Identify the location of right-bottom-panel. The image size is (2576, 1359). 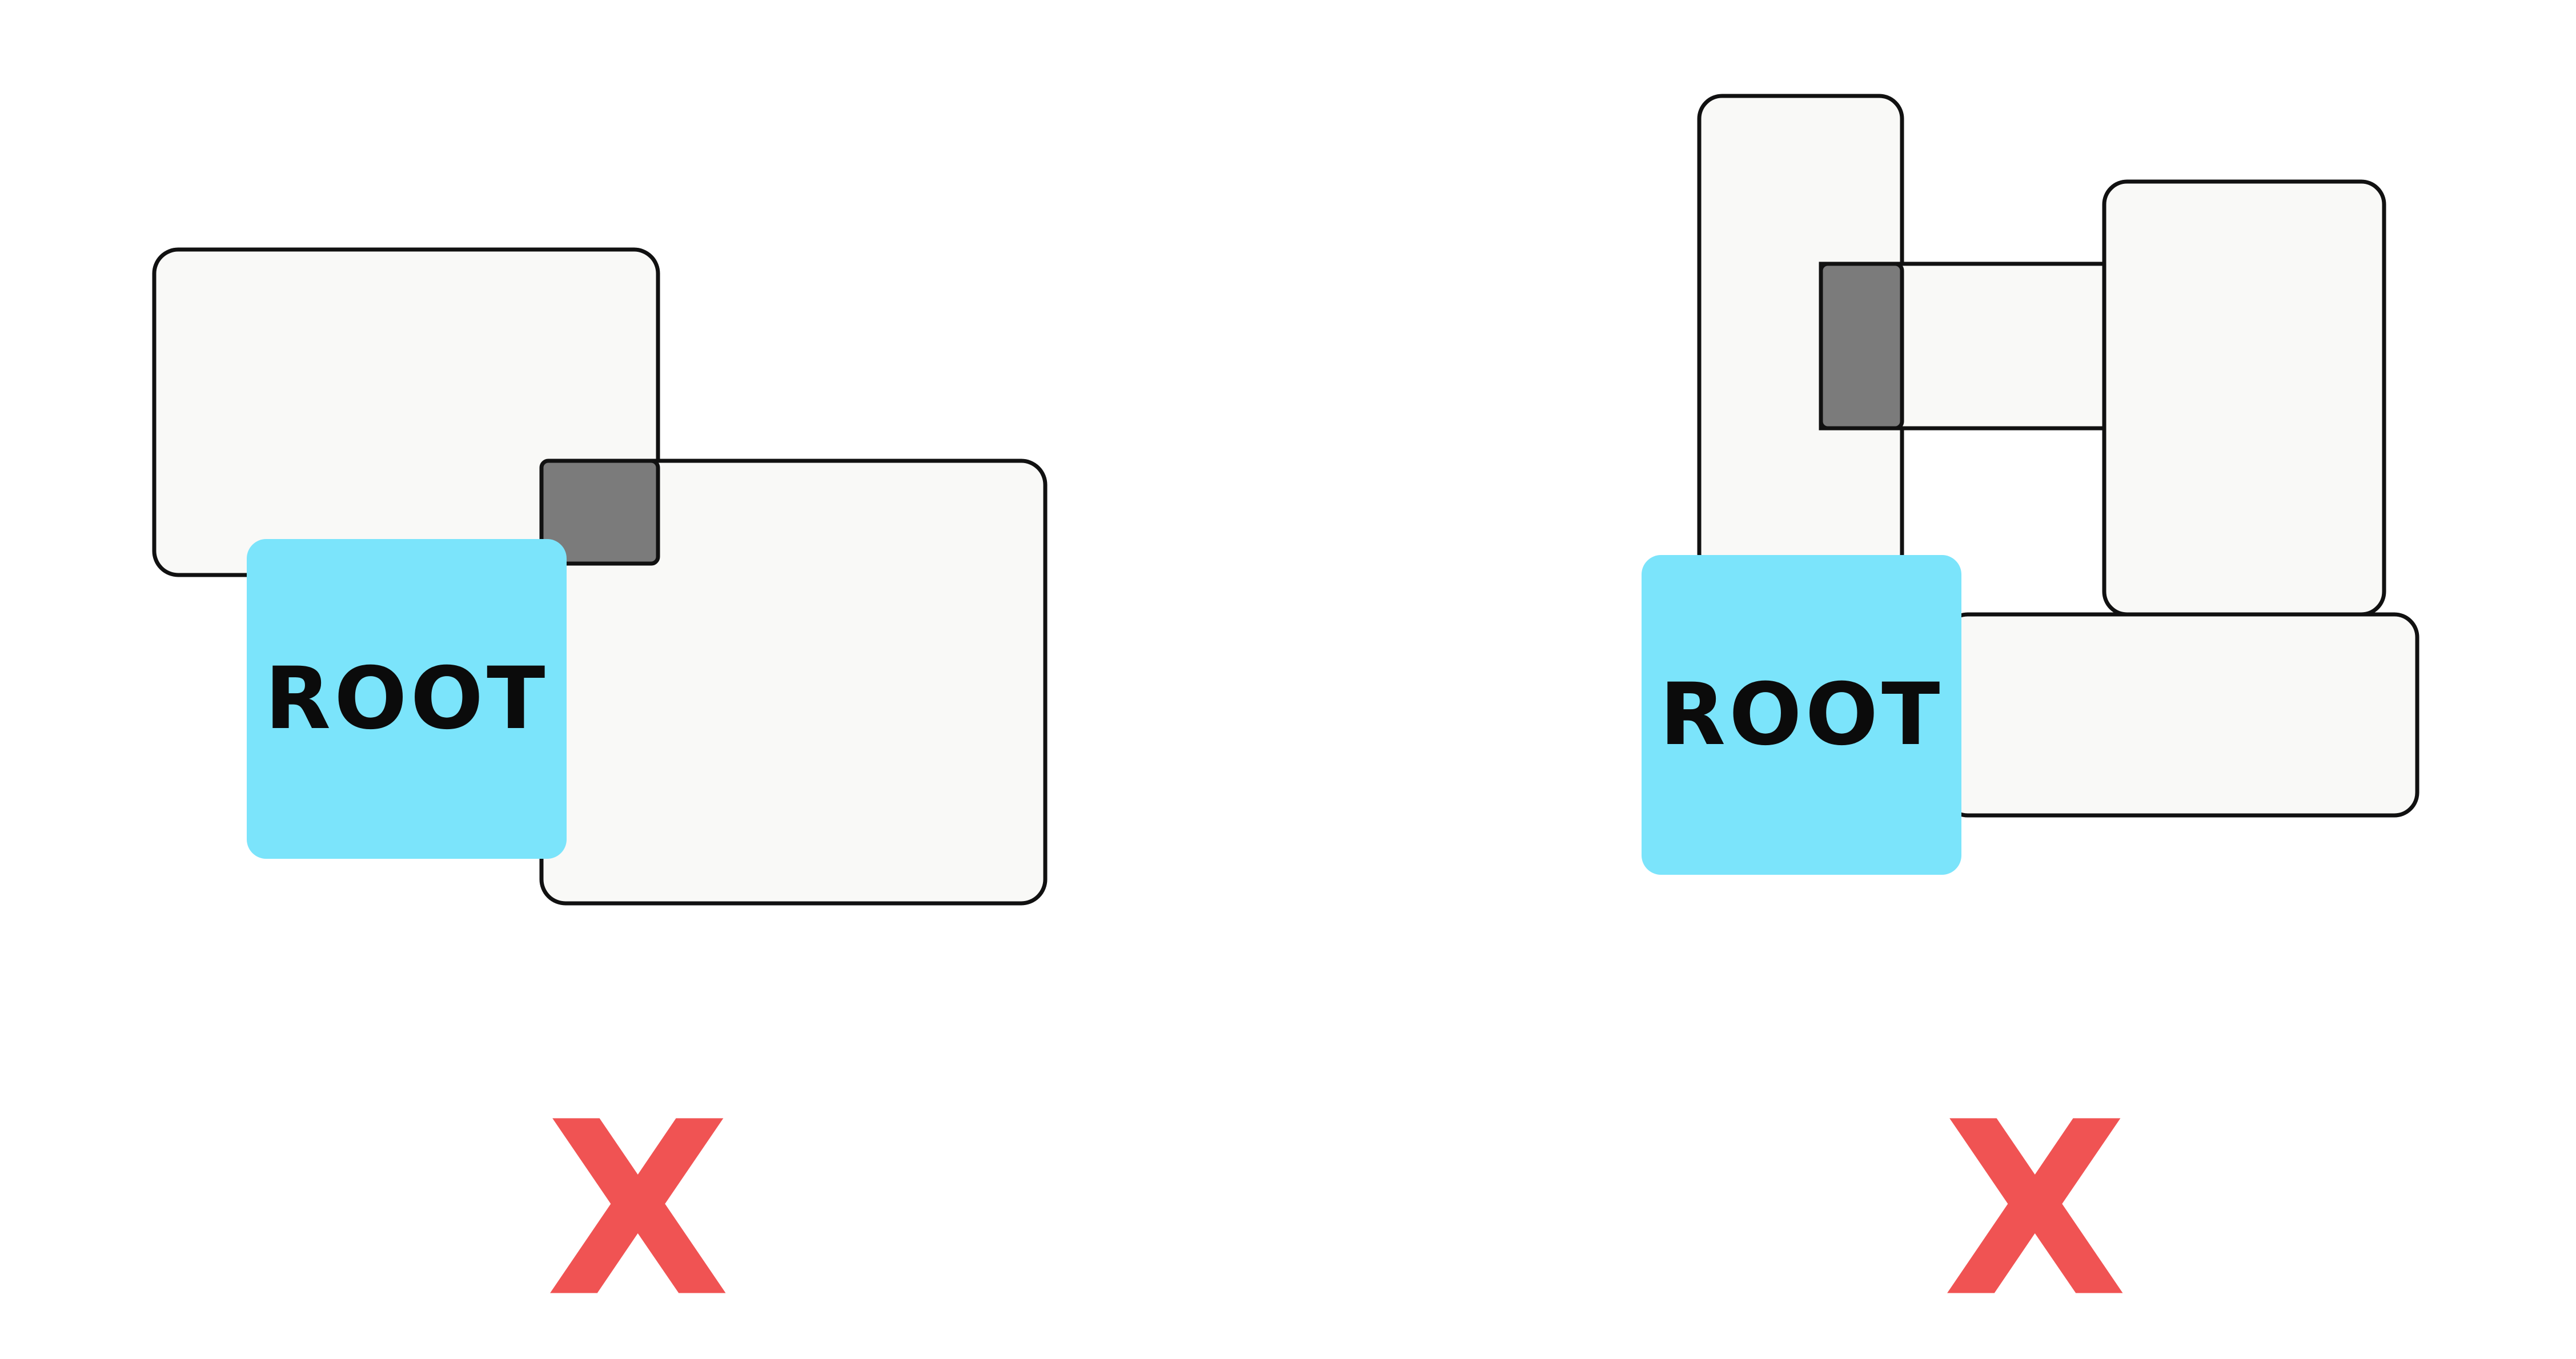
(2181, 715).